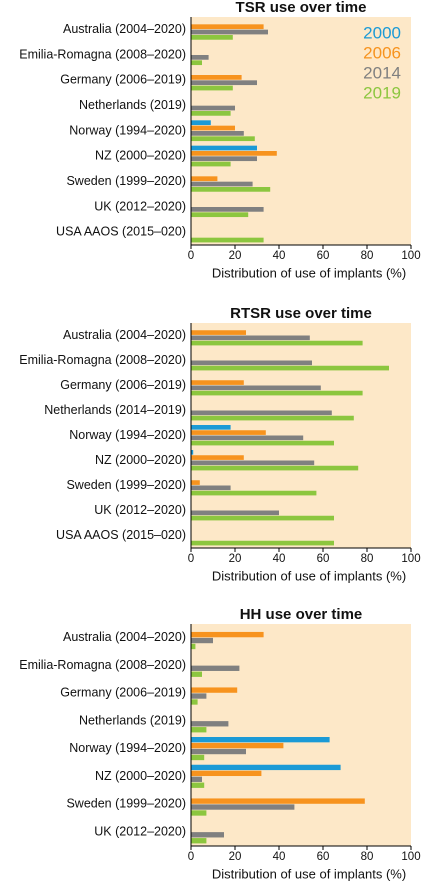 The width and height of the screenshot is (426, 887). I want to click on chart-title: TSR use over time, so click(301, 8).